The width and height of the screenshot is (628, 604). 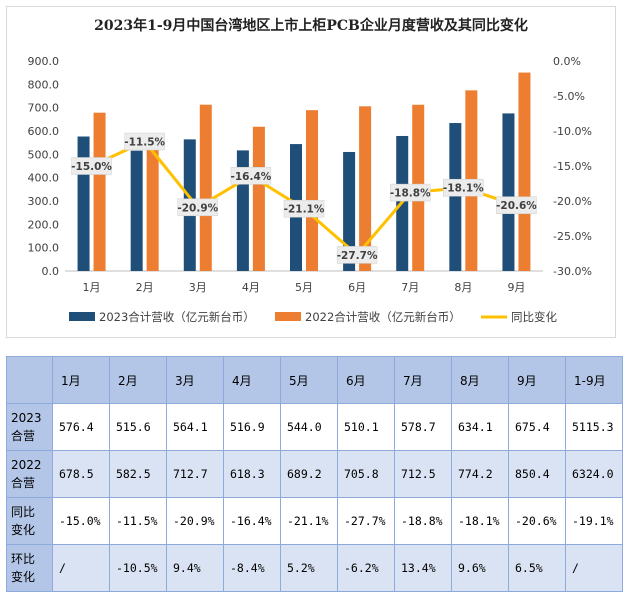 What do you see at coordinates (480, 427) in the screenshot?
I see `table-cell: 634.1` at bounding box center [480, 427].